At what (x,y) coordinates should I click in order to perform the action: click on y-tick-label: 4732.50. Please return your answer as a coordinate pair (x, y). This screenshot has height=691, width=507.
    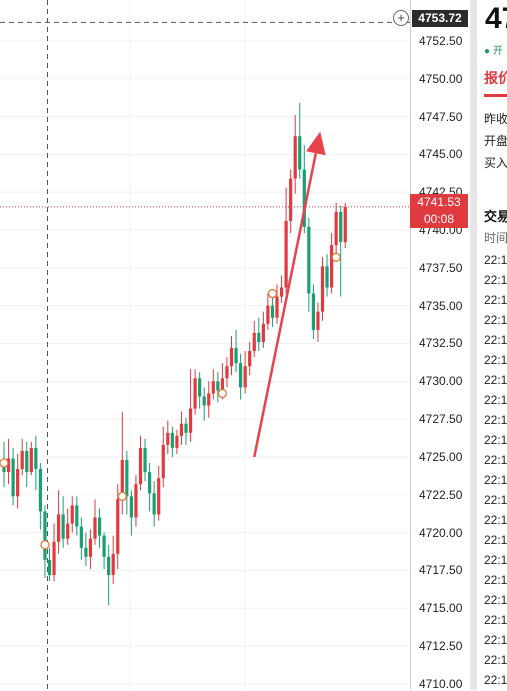
    Looking at the image, I should click on (441, 343).